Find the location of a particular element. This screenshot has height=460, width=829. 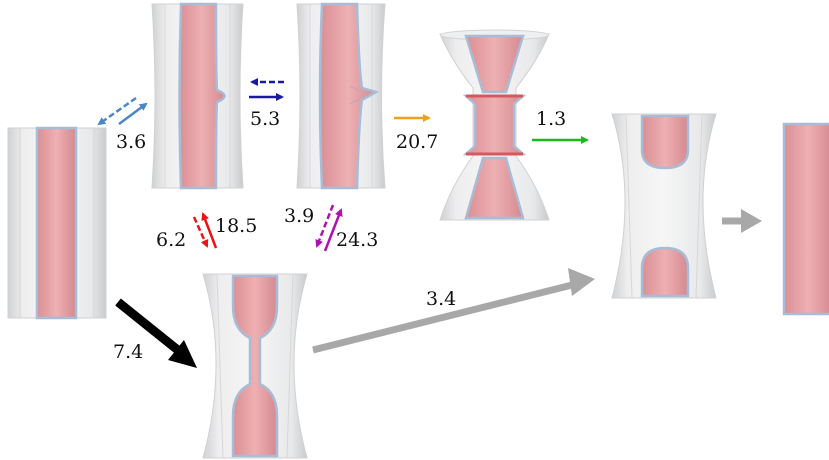

side-pinch is located at coordinates (341, 96).